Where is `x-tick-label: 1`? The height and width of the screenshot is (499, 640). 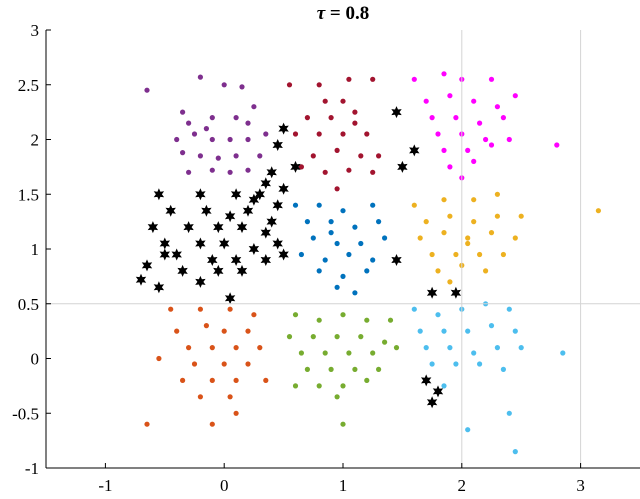
x-tick-label: 1 is located at coordinates (343, 485).